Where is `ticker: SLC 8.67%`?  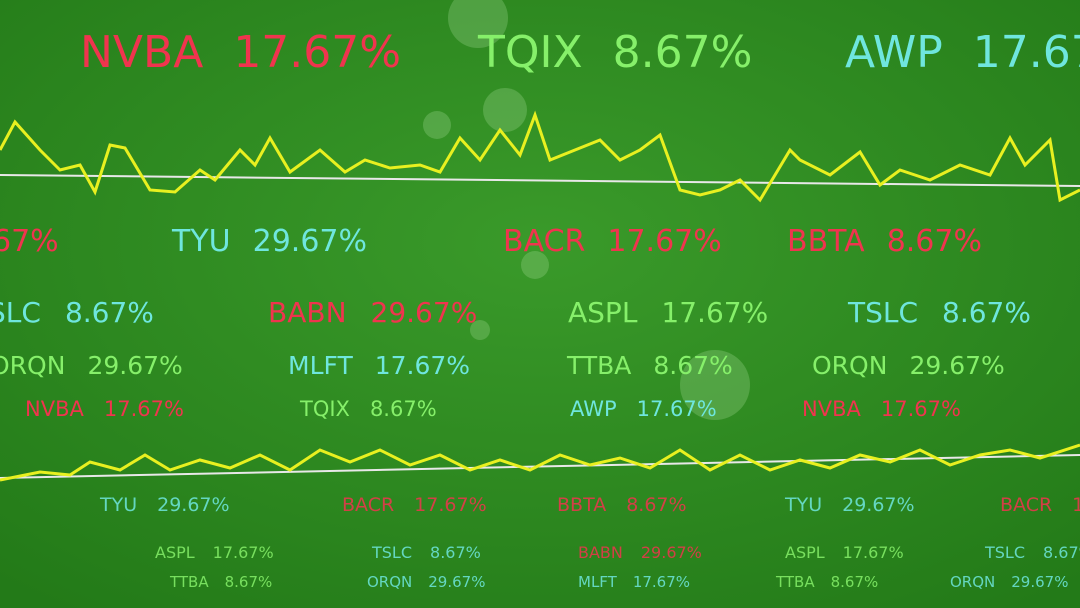 ticker: SLC 8.67% is located at coordinates (77, 312).